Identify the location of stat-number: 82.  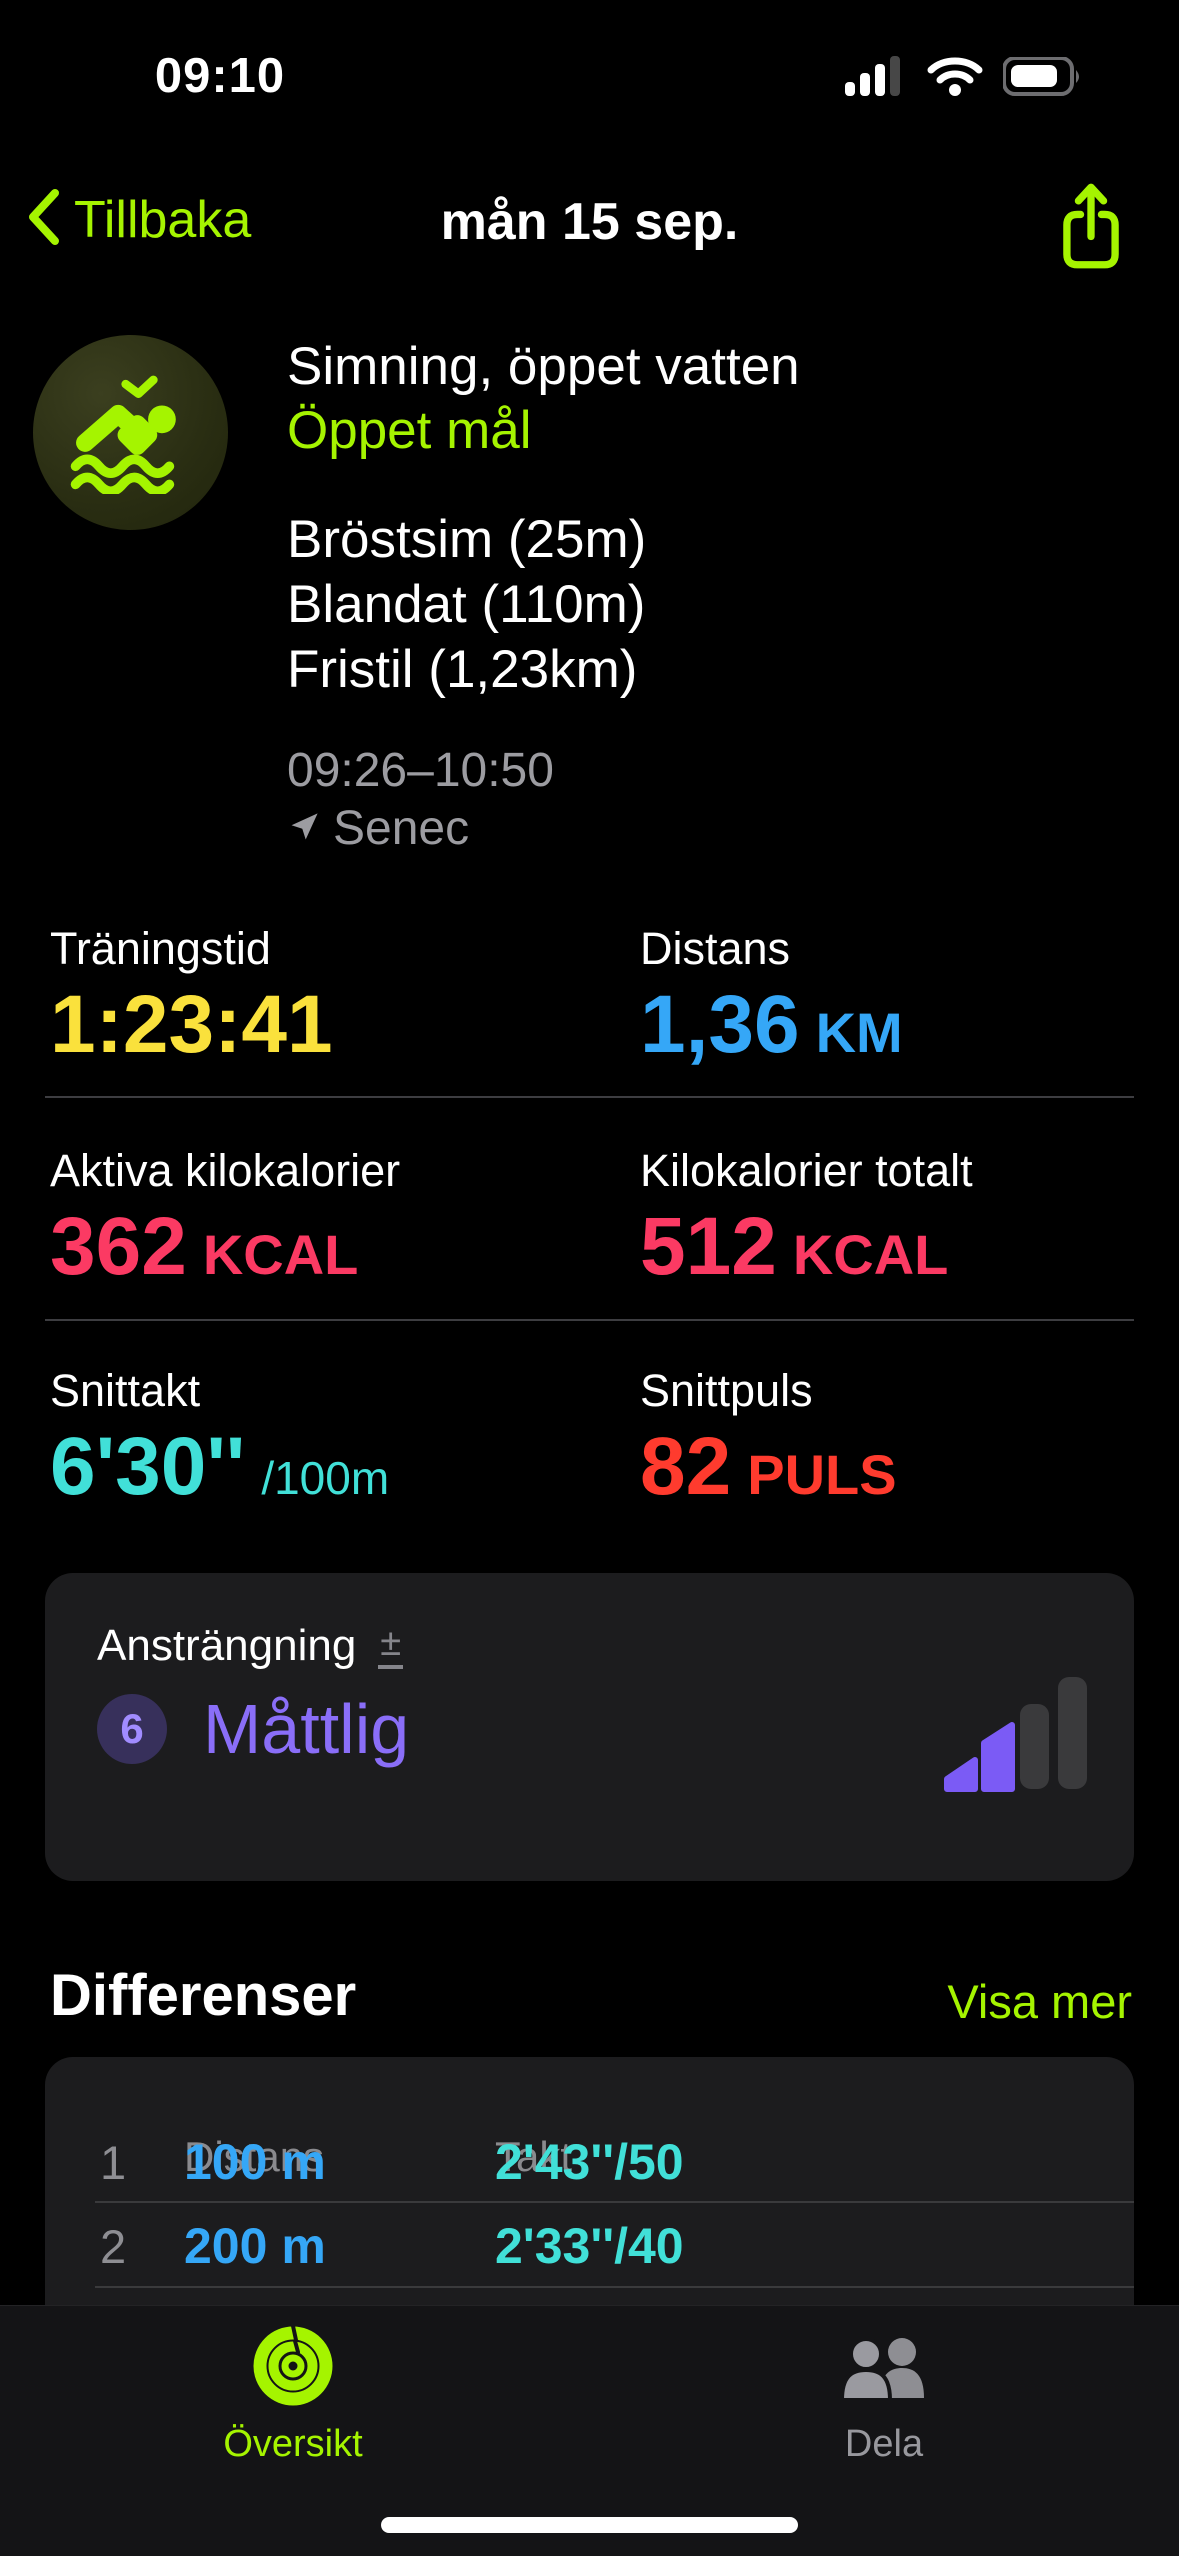
(686, 1466).